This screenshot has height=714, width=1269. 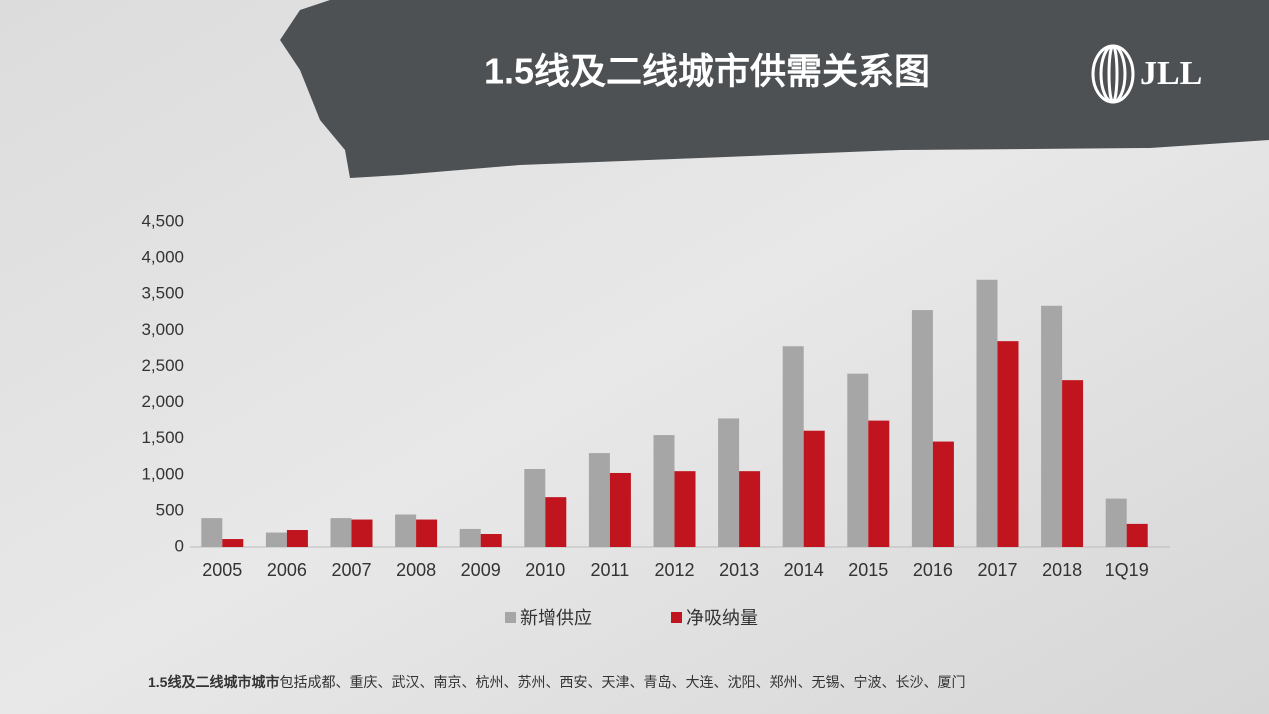 What do you see at coordinates (1062, 570) in the screenshot?
I see `x-tick-label: 2018` at bounding box center [1062, 570].